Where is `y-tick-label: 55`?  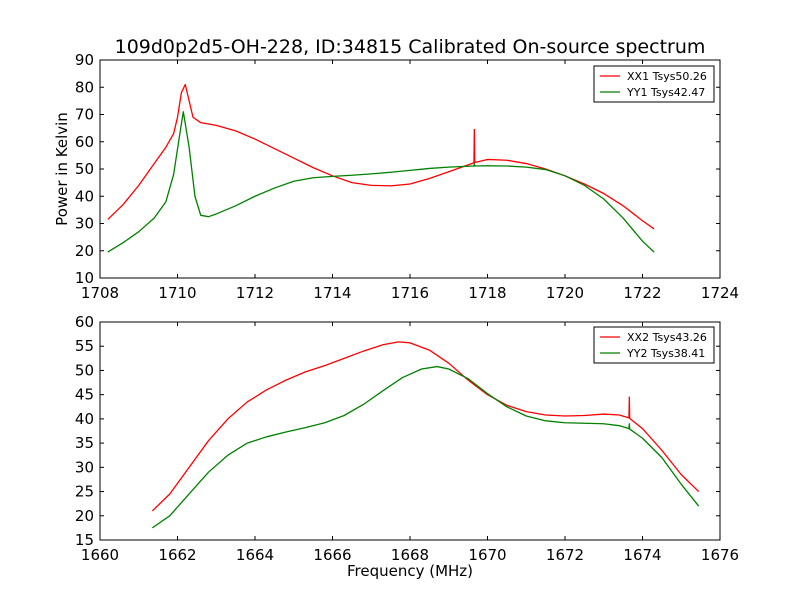
y-tick-label: 55 is located at coordinates (84, 346).